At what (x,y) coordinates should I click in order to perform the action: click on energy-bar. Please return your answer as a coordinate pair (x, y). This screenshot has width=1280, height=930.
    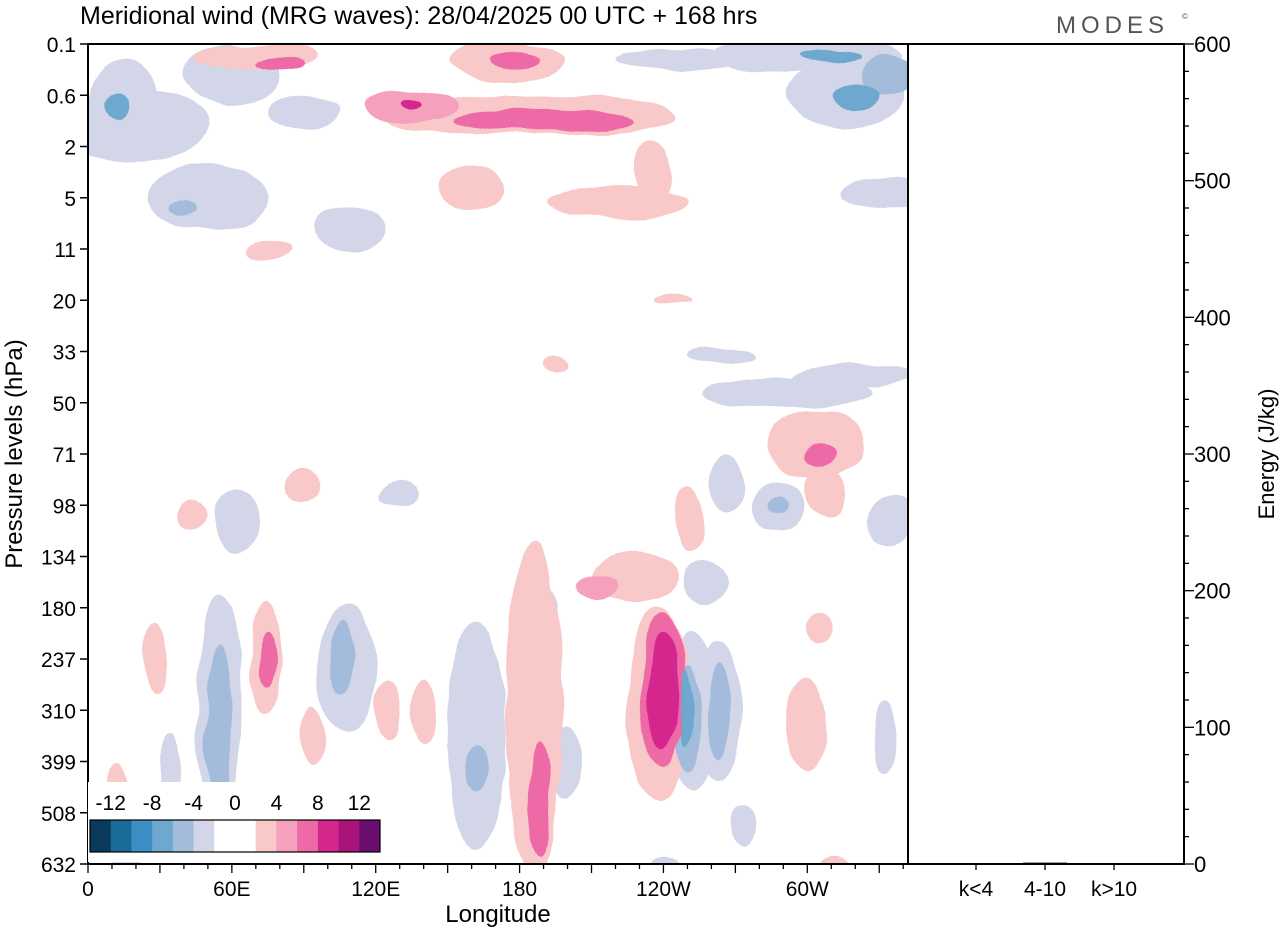
    Looking at the image, I should click on (1045, 863).